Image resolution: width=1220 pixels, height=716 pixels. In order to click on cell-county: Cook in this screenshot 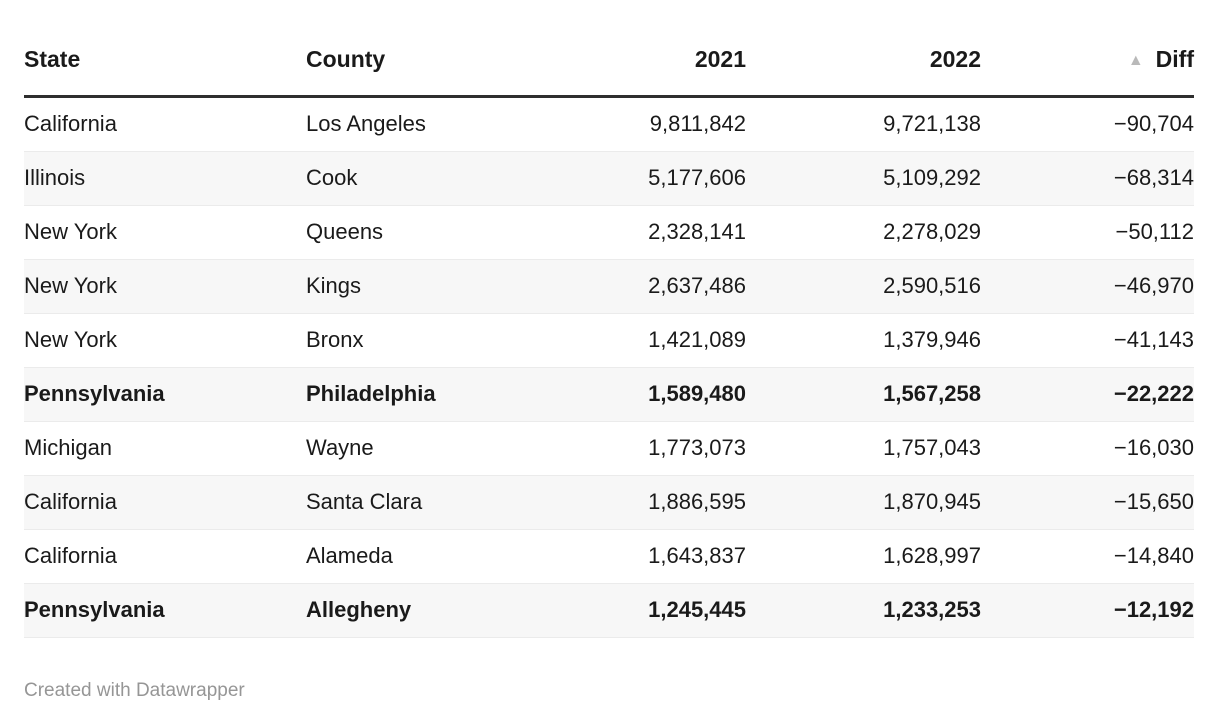, I will do `click(426, 178)`.